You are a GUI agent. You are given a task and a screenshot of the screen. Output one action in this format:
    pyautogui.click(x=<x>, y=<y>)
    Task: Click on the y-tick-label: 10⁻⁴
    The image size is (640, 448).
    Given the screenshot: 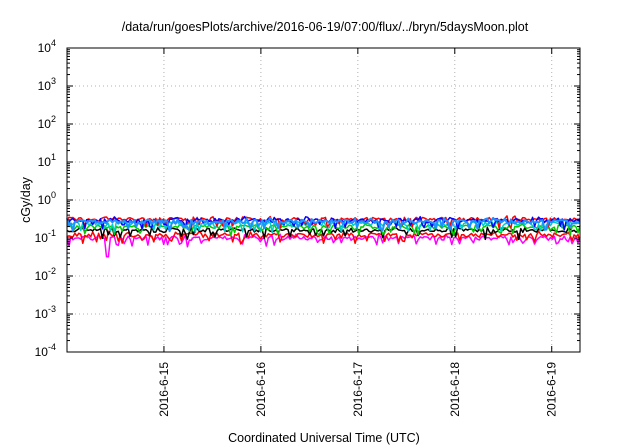 What is the action you would take?
    pyautogui.click(x=45, y=350)
    